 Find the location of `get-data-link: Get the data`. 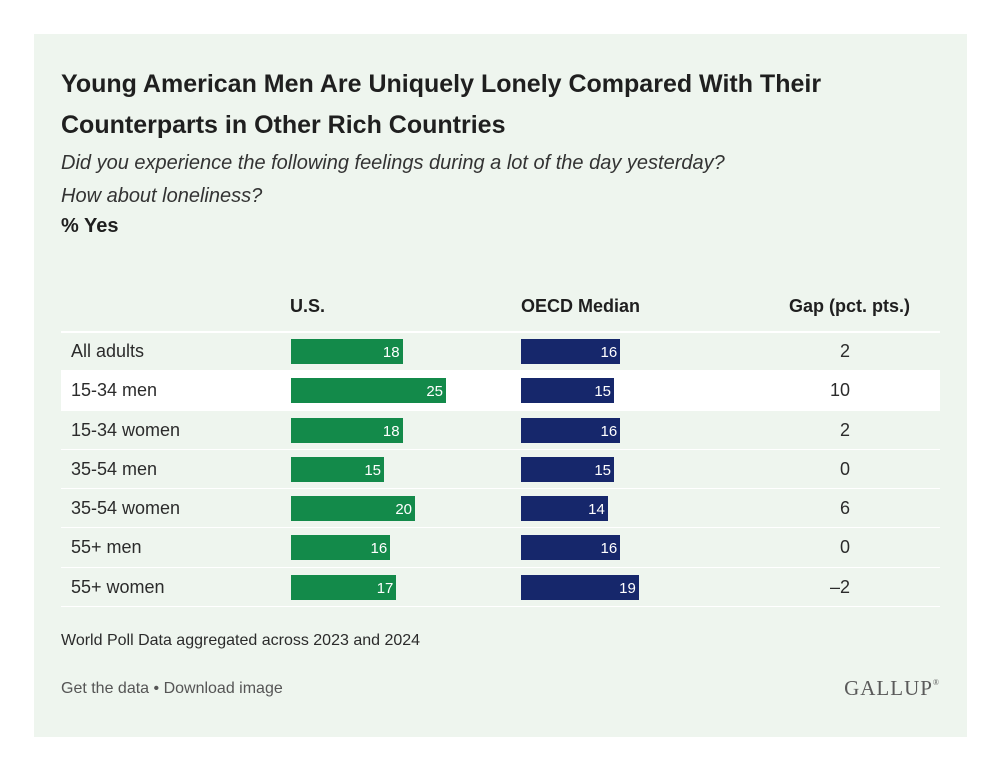

get-data-link: Get the data is located at coordinates (105, 688).